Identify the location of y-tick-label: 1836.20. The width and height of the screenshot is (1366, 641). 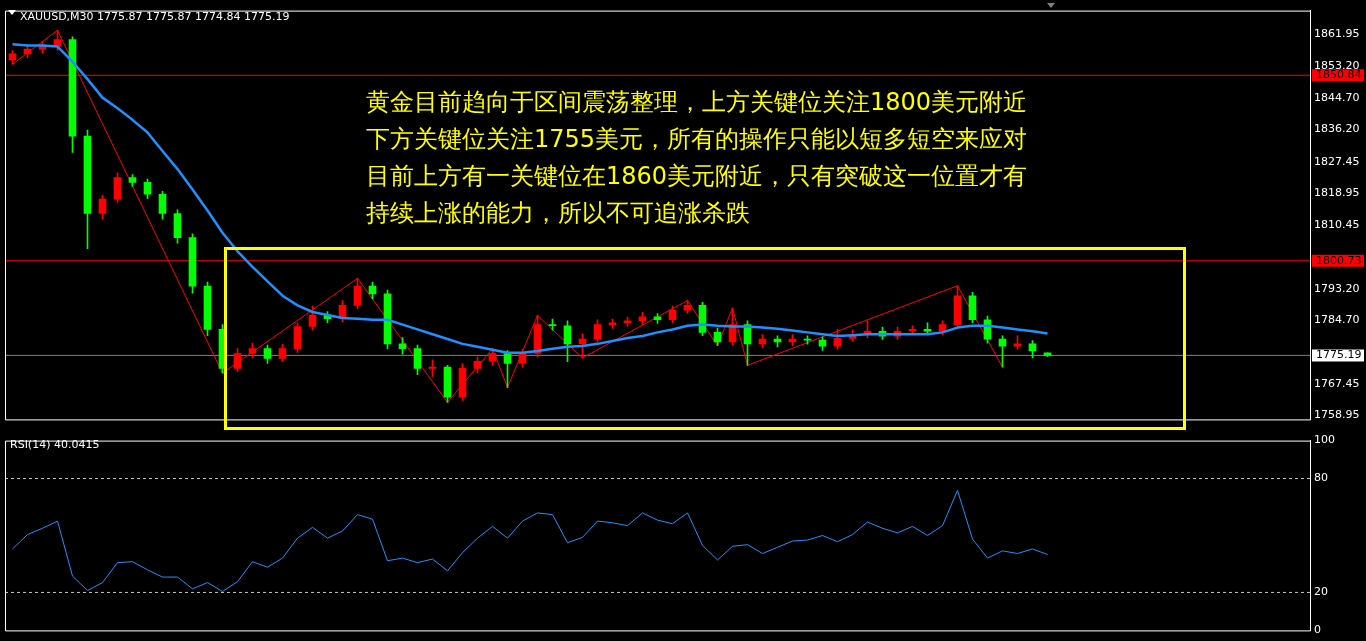
(1337, 129).